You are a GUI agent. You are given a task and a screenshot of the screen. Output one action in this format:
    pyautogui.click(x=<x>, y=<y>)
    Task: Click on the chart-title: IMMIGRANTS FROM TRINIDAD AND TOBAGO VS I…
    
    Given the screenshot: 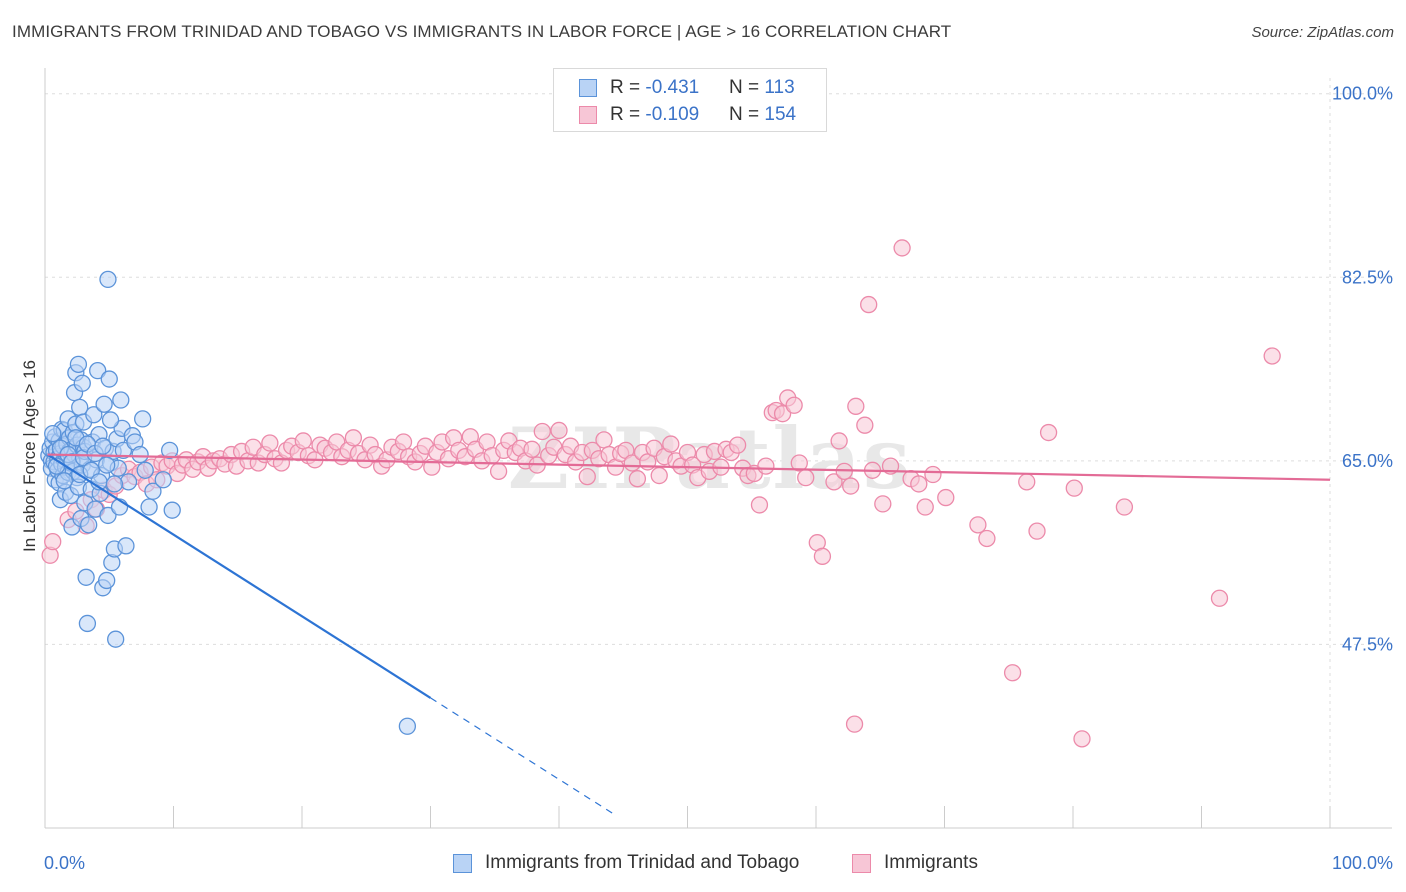 What is the action you would take?
    pyautogui.click(x=482, y=31)
    